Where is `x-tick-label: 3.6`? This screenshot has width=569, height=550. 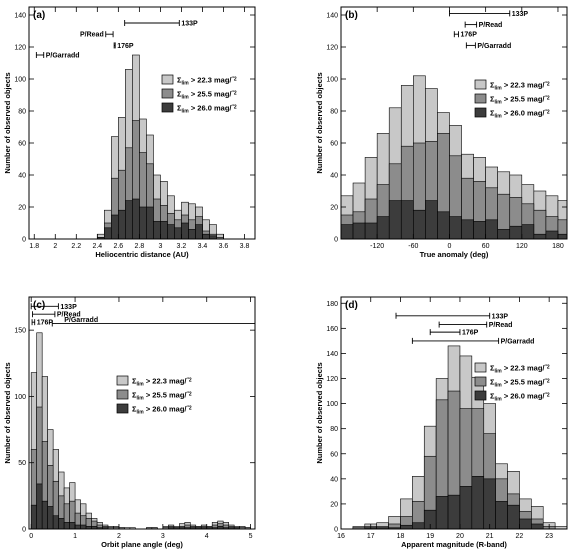 x-tick-label: 3.6 is located at coordinates (224, 246).